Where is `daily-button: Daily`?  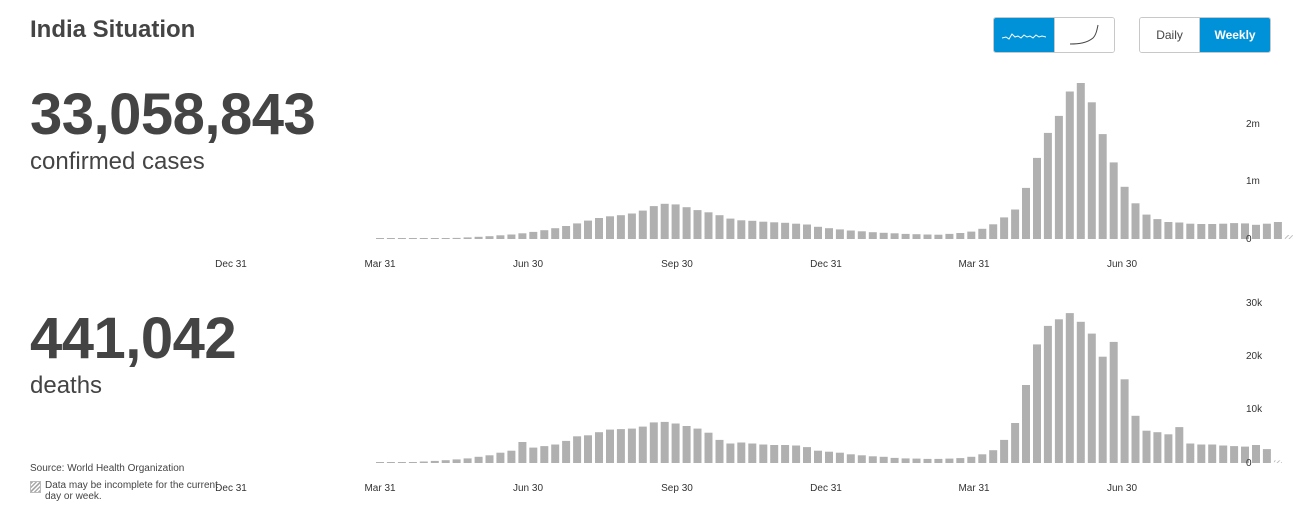 daily-button: Daily is located at coordinates (1170, 35).